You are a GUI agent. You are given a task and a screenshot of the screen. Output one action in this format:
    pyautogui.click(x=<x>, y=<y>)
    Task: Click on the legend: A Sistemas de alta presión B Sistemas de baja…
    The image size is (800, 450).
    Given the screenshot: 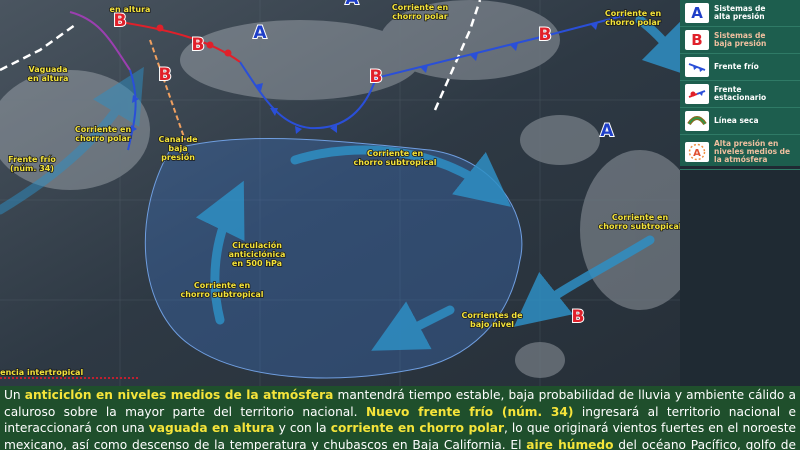 What is the action you would take?
    pyautogui.click(x=740, y=85)
    